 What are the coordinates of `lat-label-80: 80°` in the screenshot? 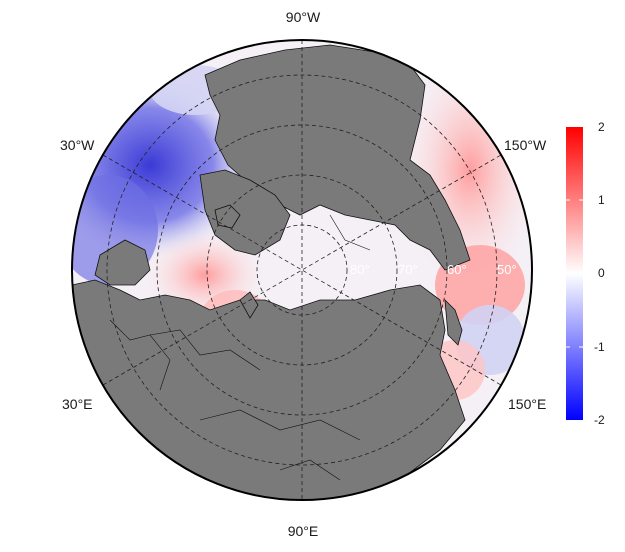 It's located at (360, 269).